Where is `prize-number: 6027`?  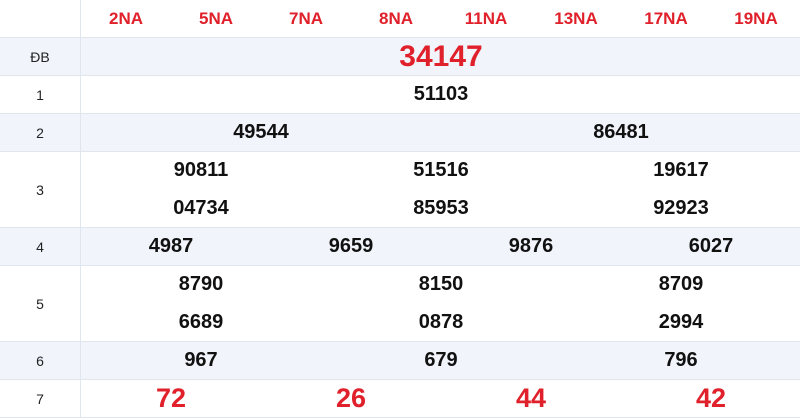
prize-number: 6027 is located at coordinates (711, 246).